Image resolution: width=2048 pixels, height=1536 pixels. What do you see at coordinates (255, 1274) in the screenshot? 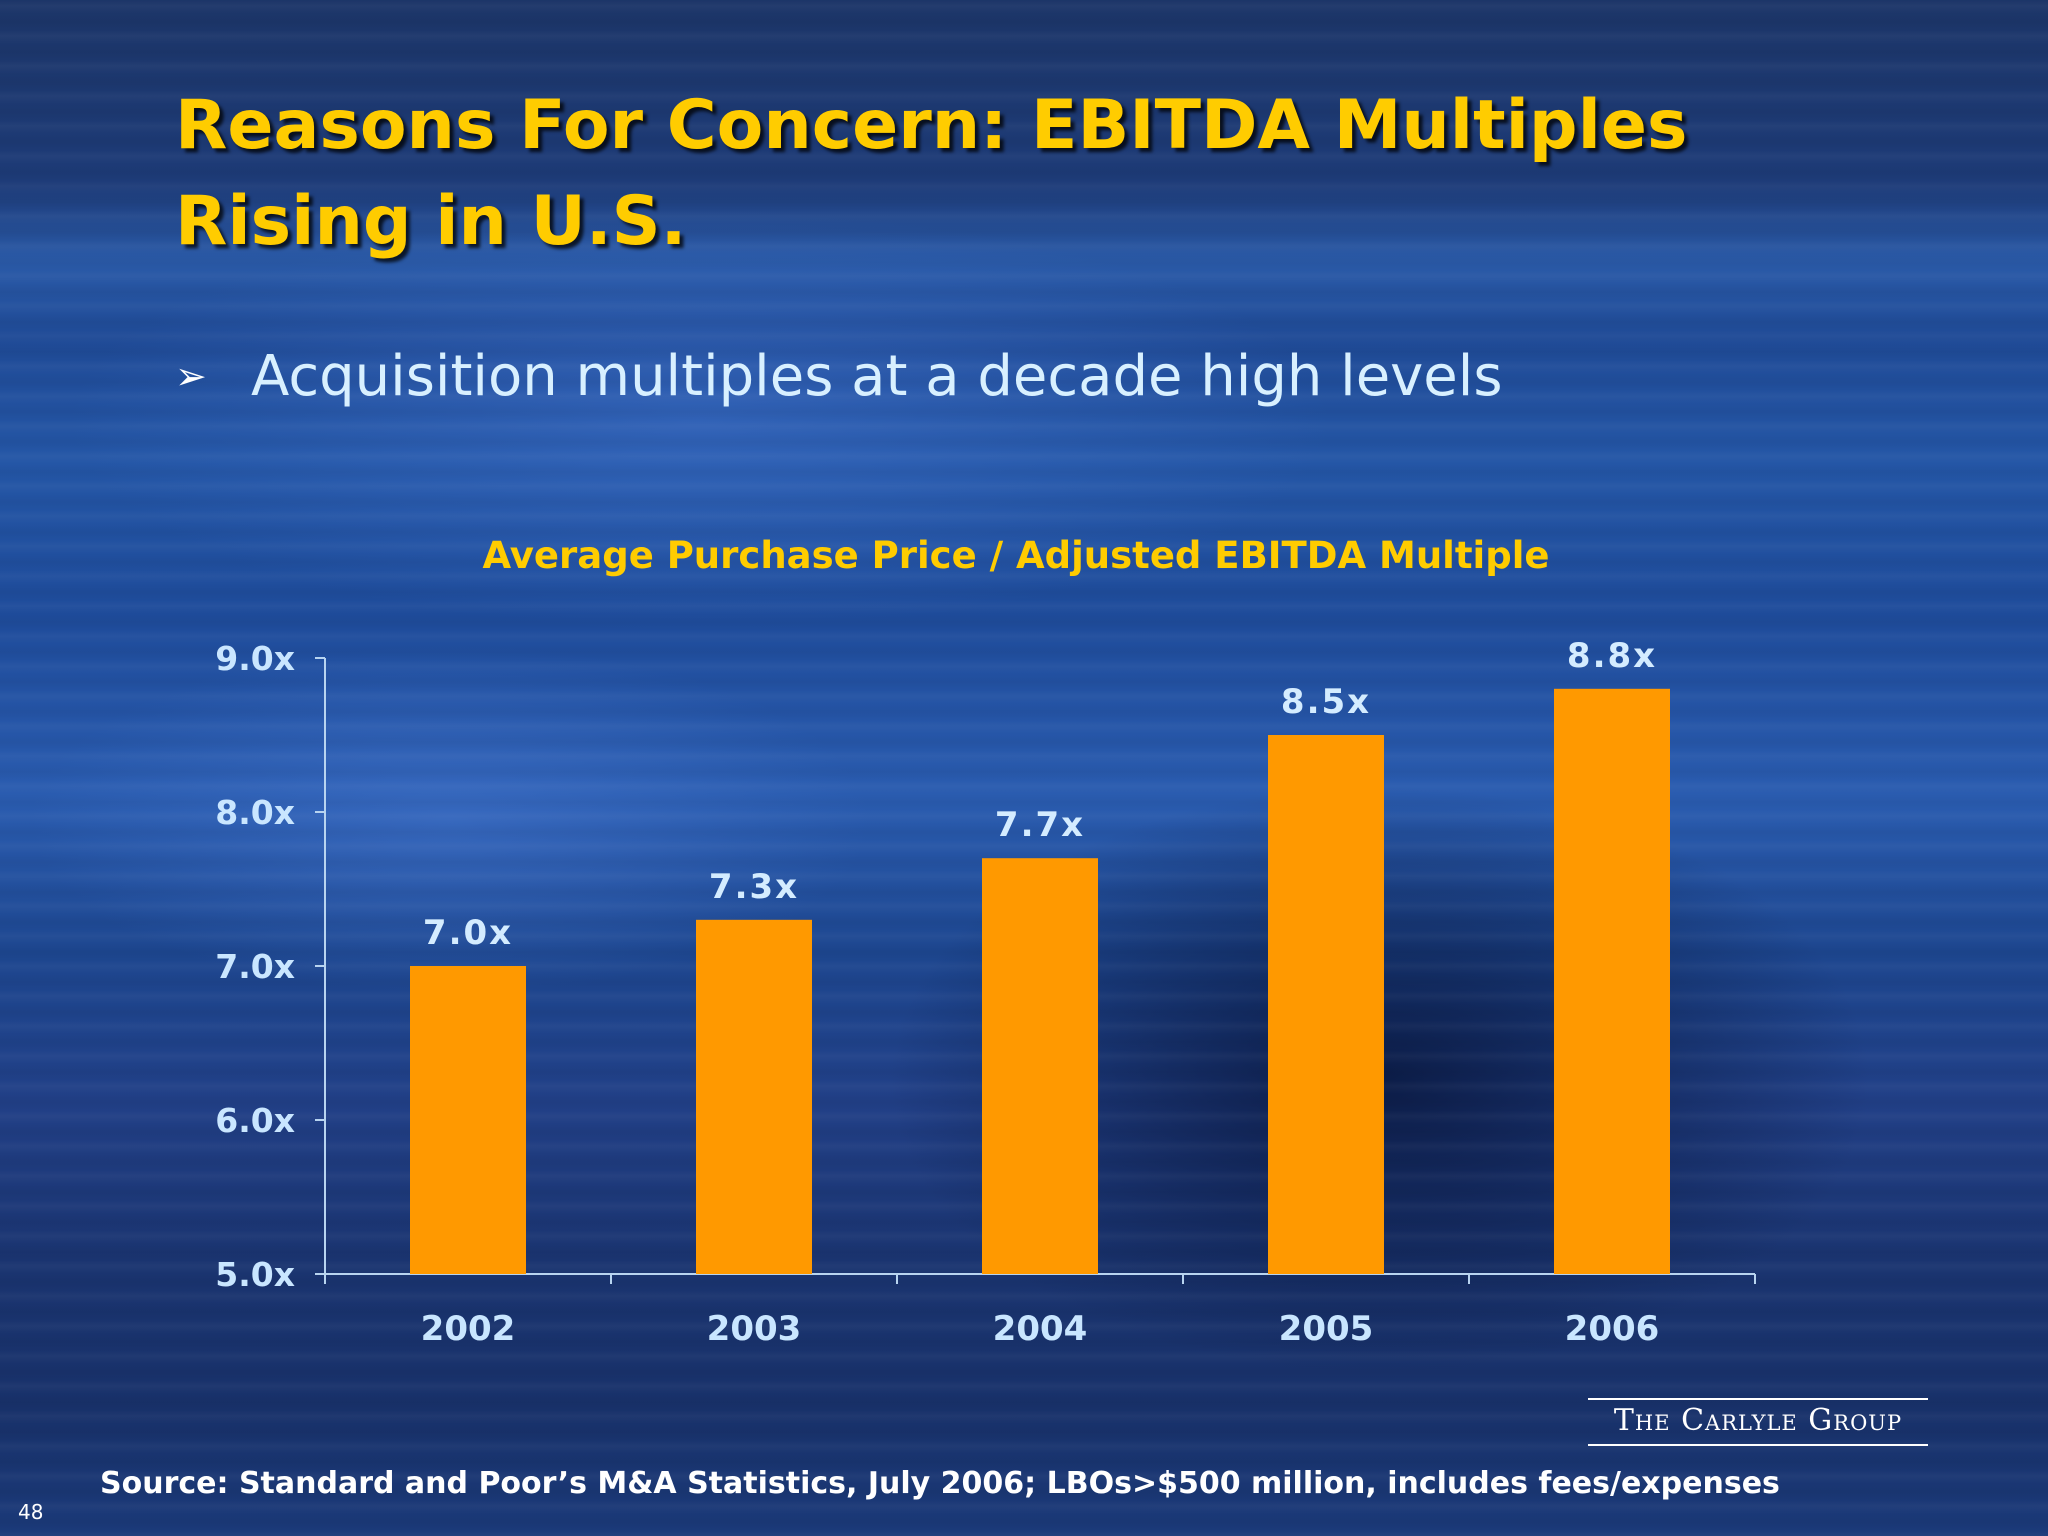
I see `y-tick-label: 5.0x` at bounding box center [255, 1274].